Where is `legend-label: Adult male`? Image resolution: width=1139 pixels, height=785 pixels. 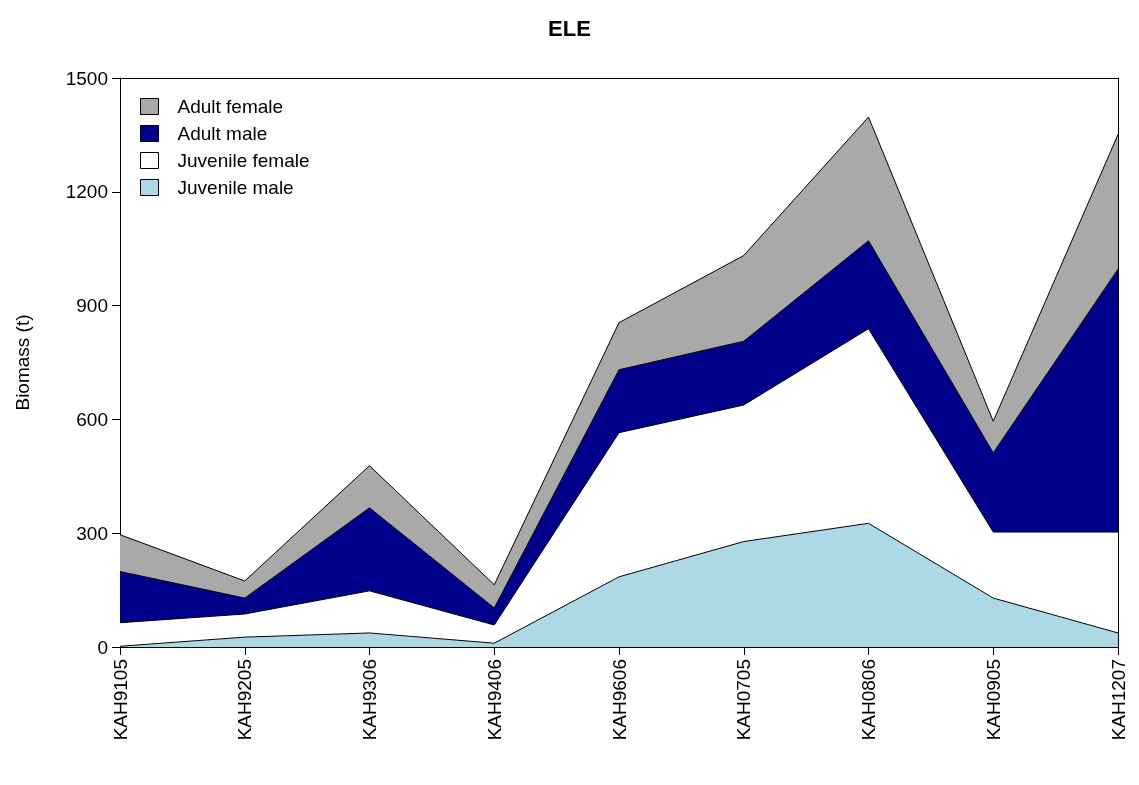
legend-label: Adult male is located at coordinates (222, 133).